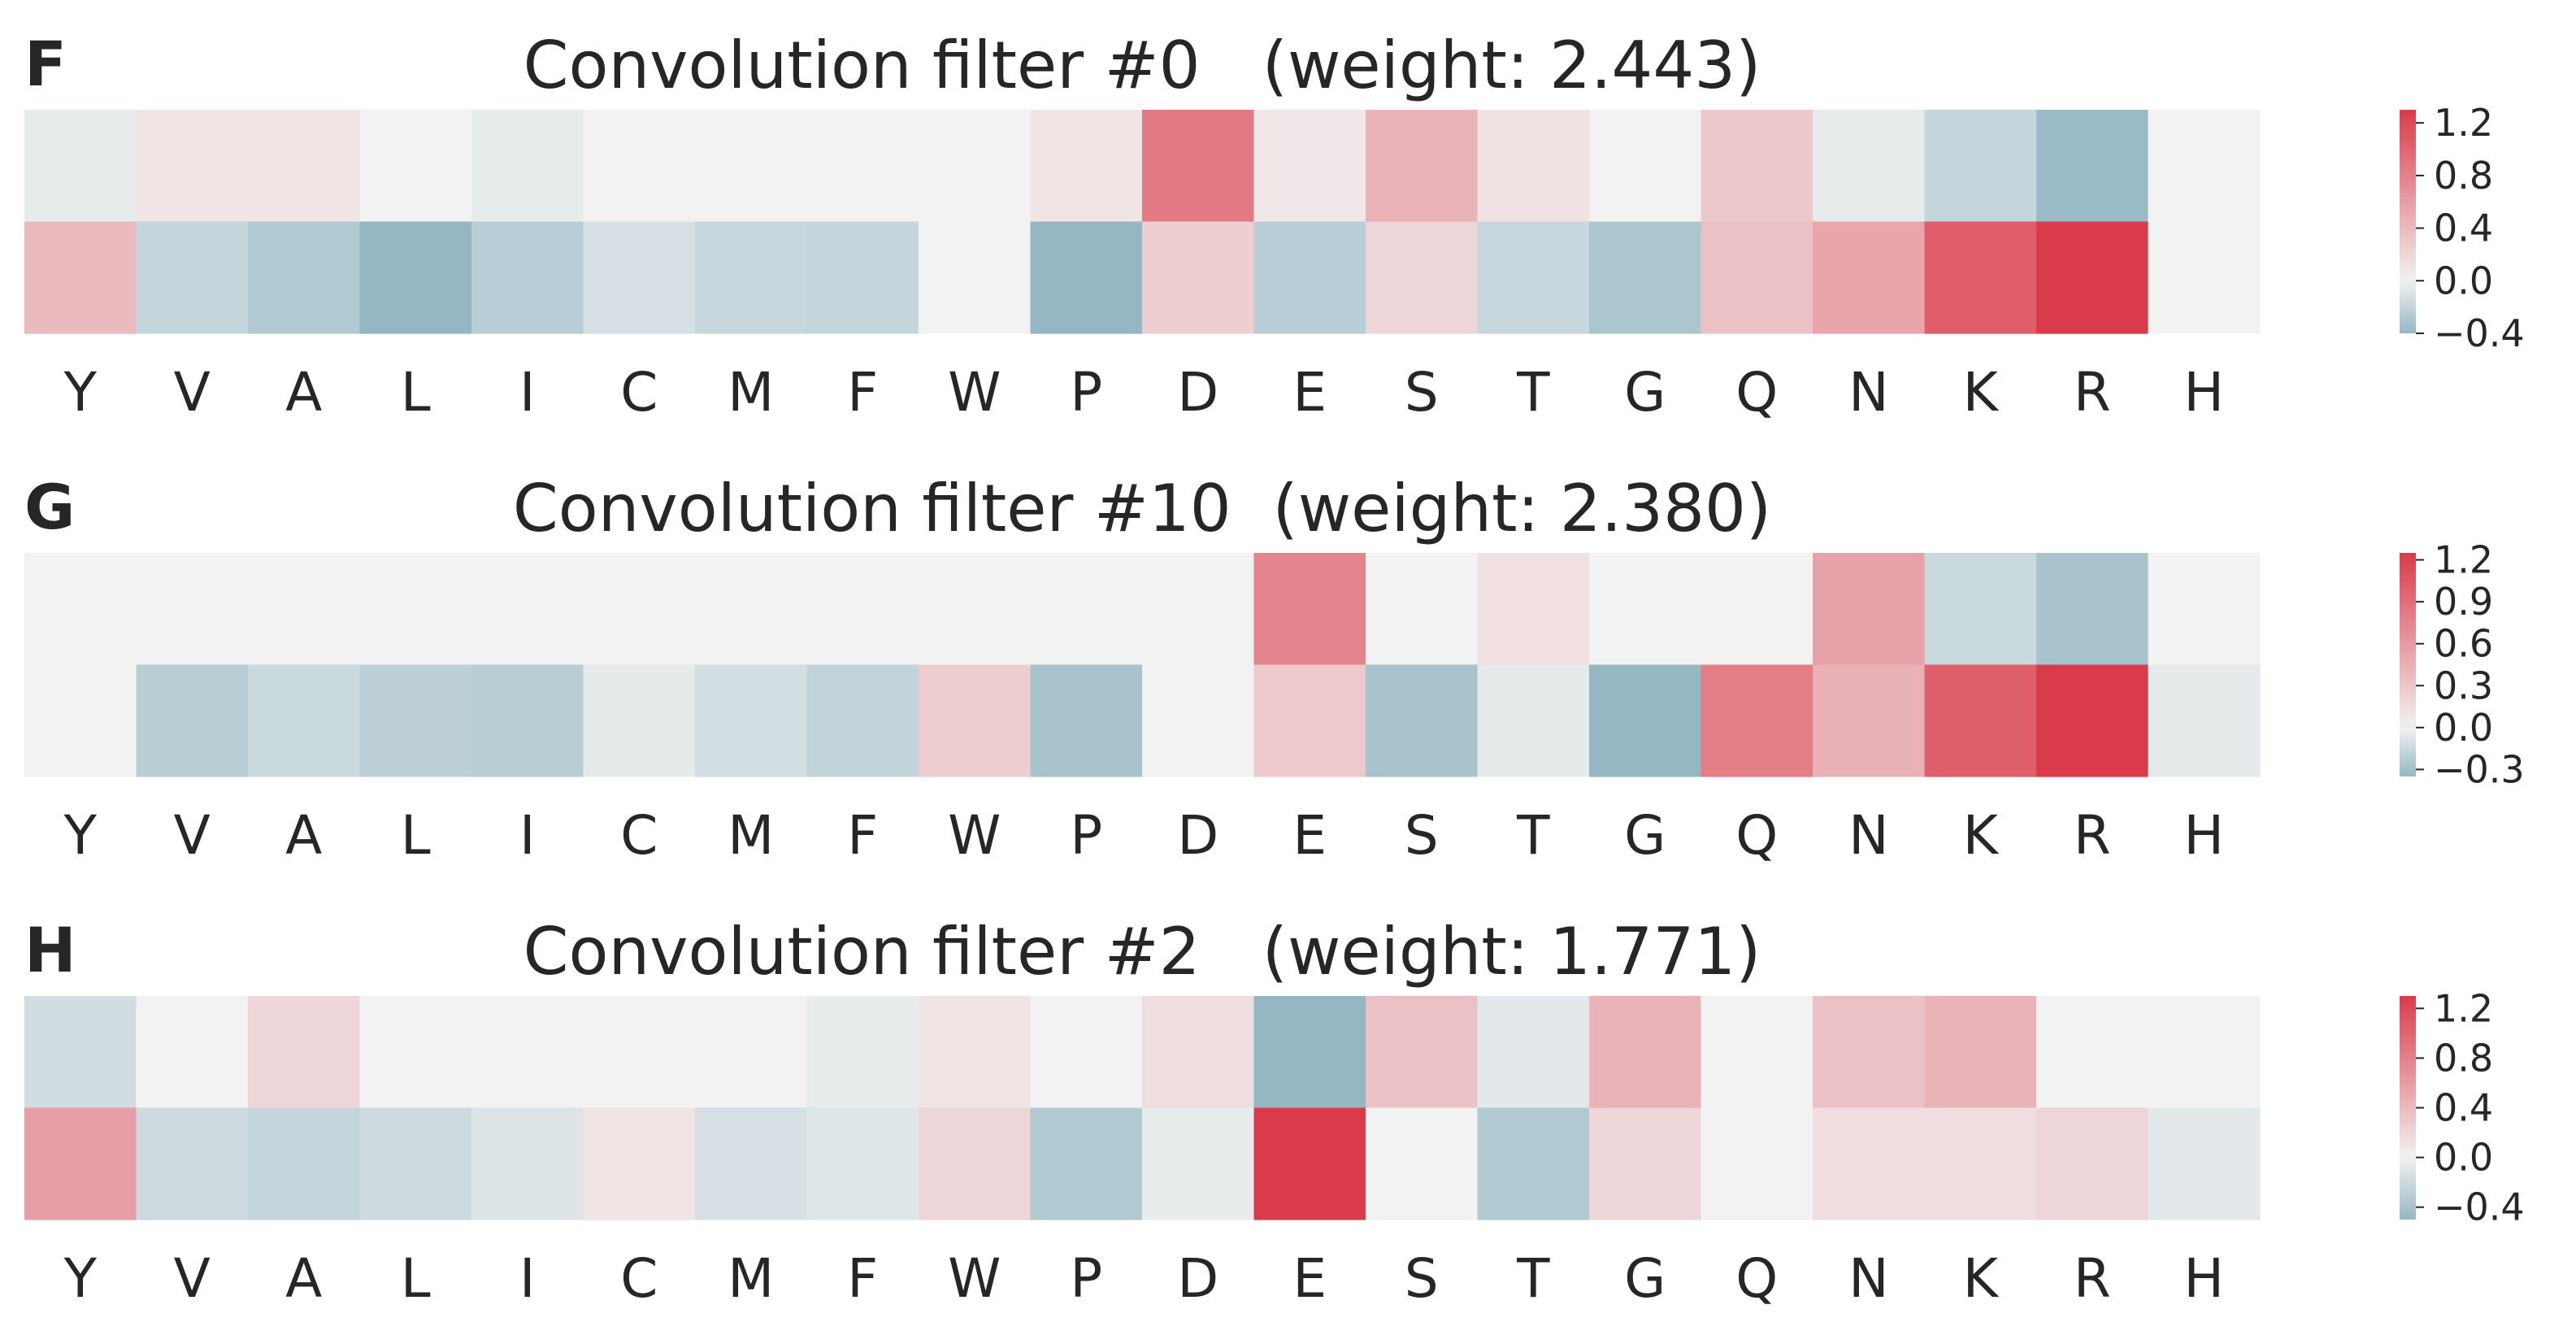  I want to click on chart-title: Convolution filter #2 (weight: 1.771), so click(1142, 951).